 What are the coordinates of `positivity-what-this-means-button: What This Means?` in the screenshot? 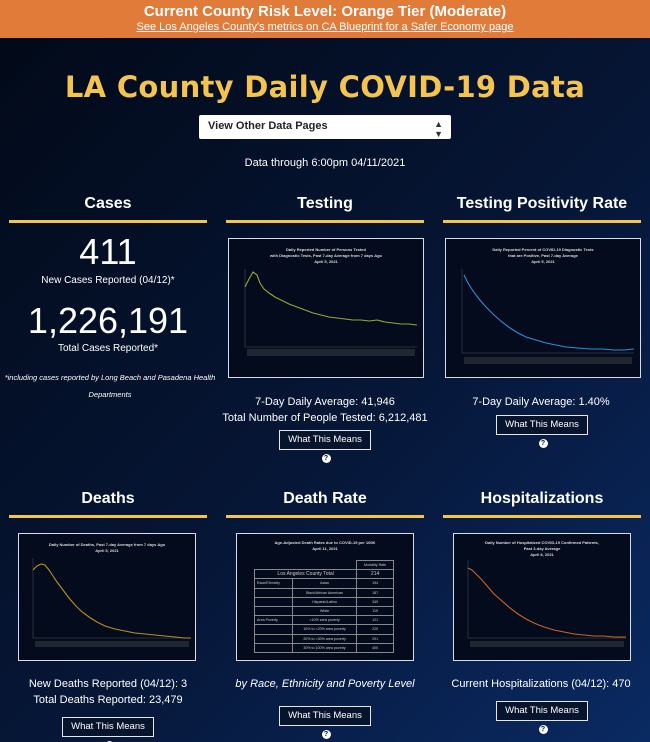 It's located at (542, 431).